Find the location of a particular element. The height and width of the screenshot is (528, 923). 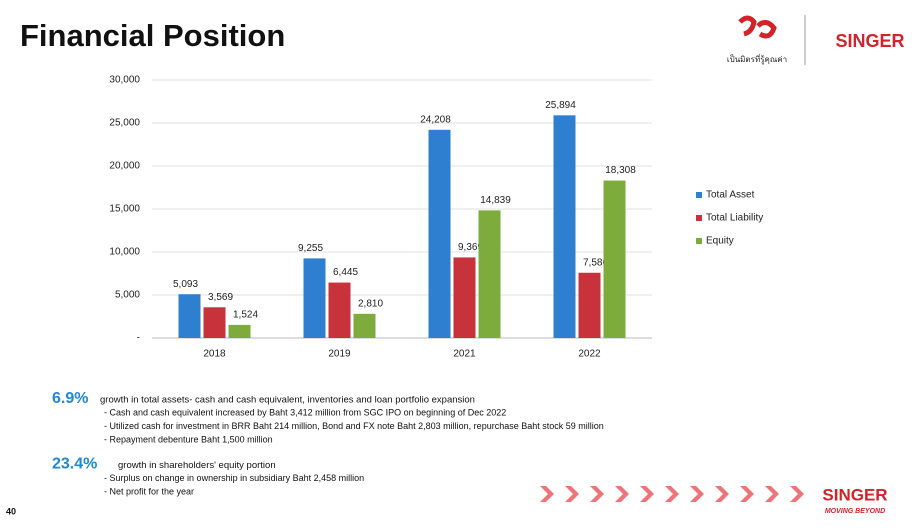

logo-brand: SINGER is located at coordinates (869, 41).